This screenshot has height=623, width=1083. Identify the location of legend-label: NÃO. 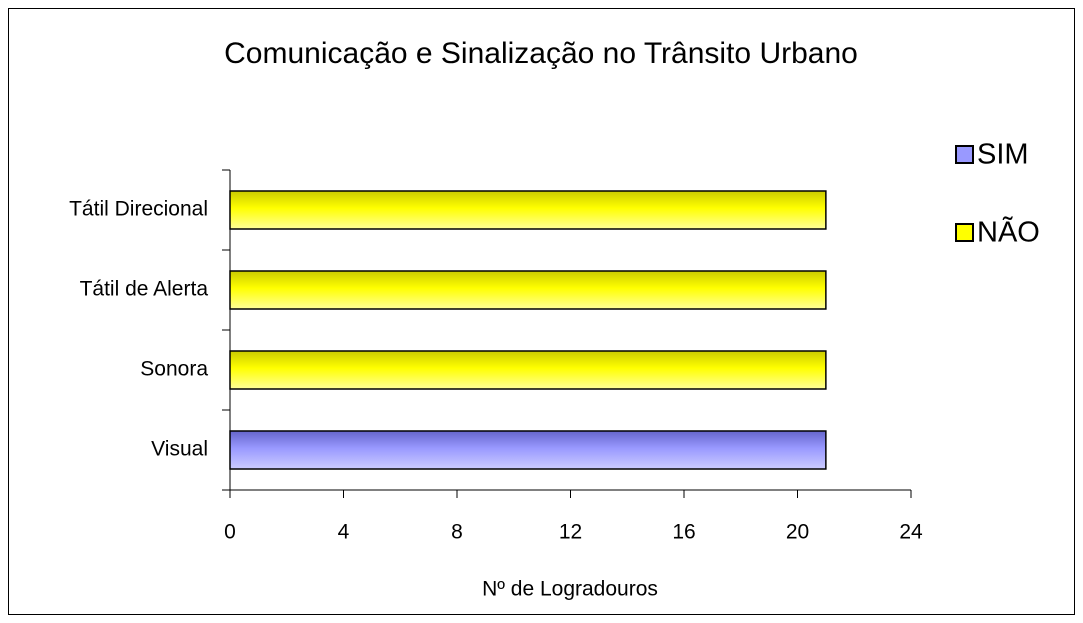
(1008, 232).